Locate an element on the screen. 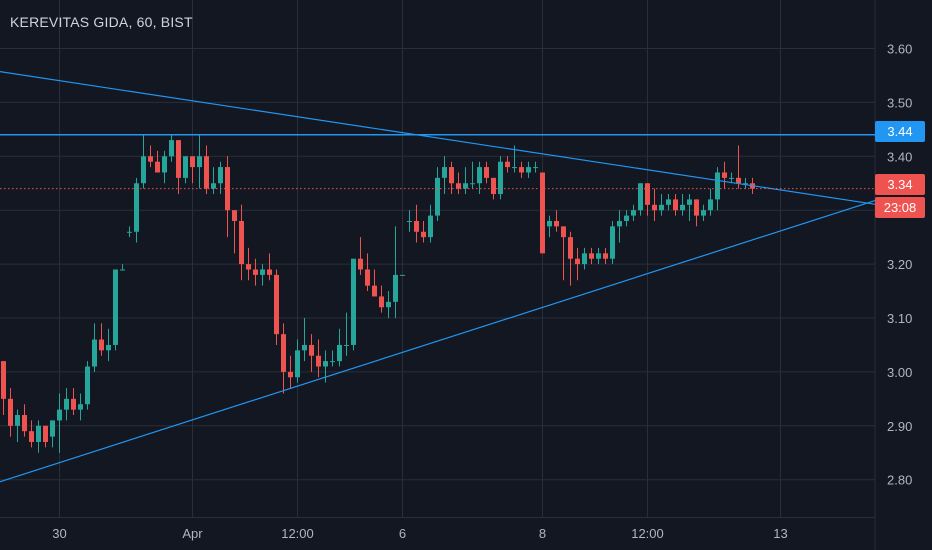 The height and width of the screenshot is (550, 932). symbol-title: KEREVITAS GIDA, 60, BIST is located at coordinates (101, 22).